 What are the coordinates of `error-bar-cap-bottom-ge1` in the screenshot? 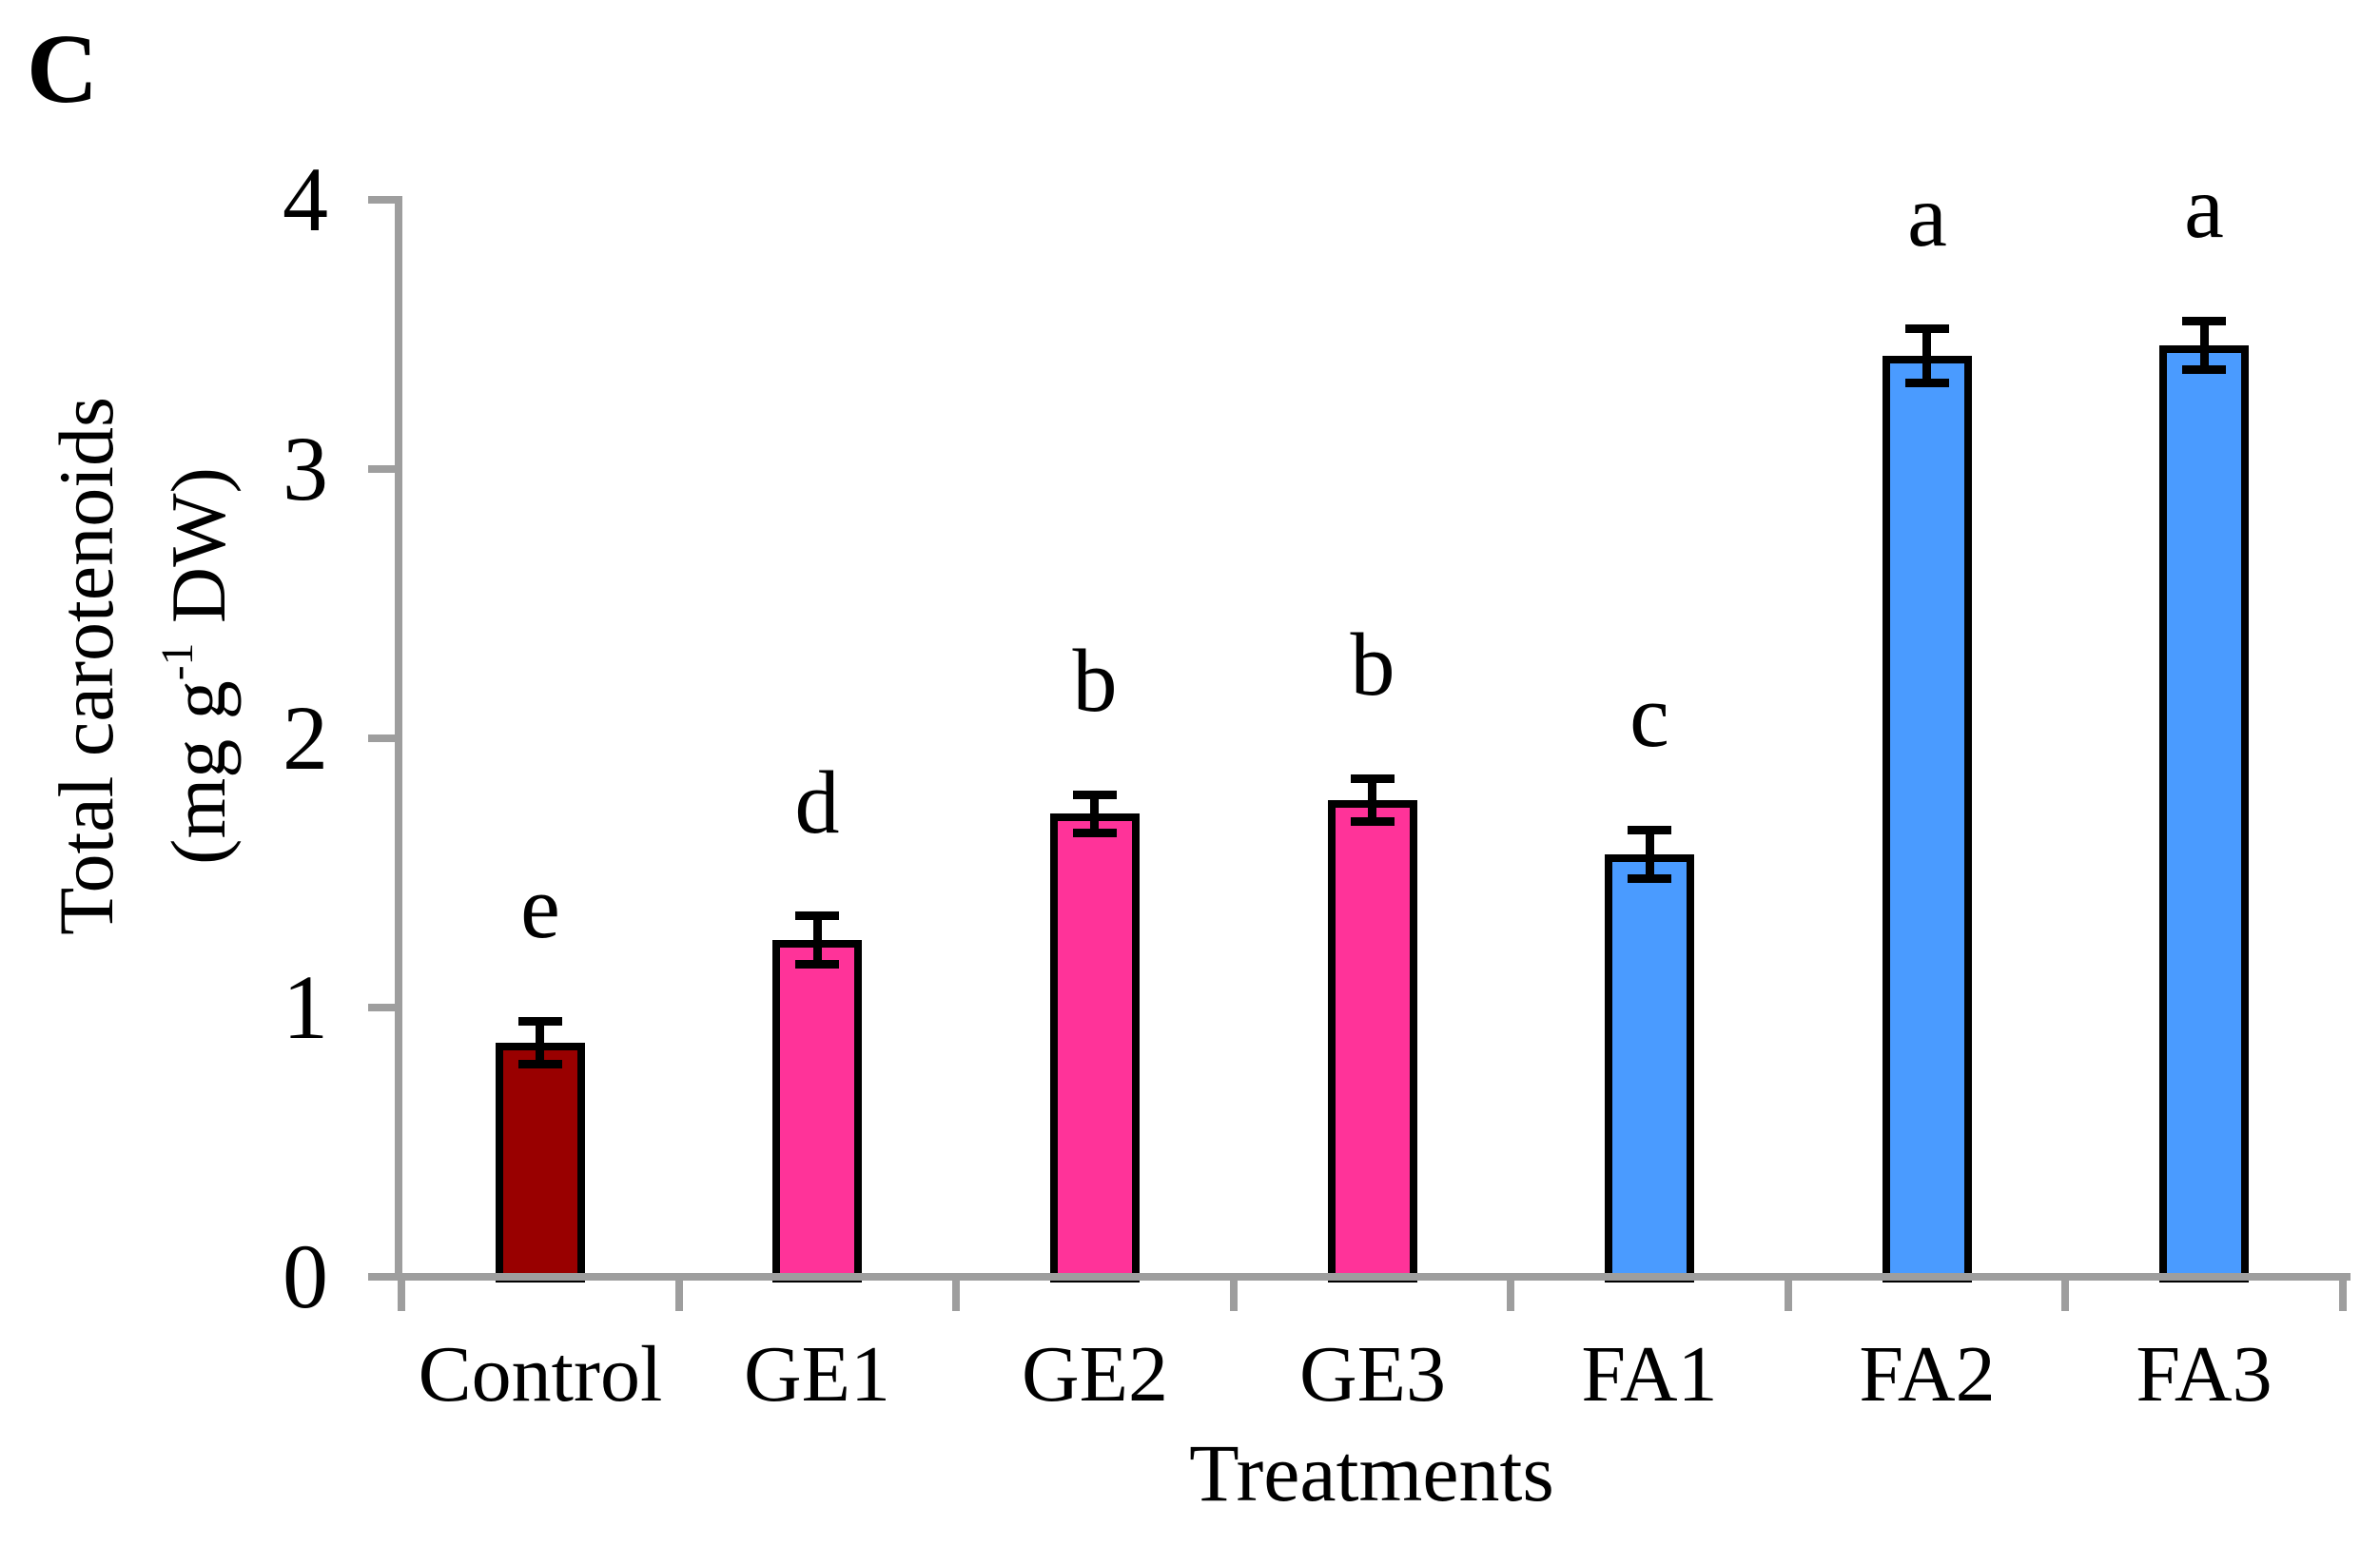 It's located at (817, 964).